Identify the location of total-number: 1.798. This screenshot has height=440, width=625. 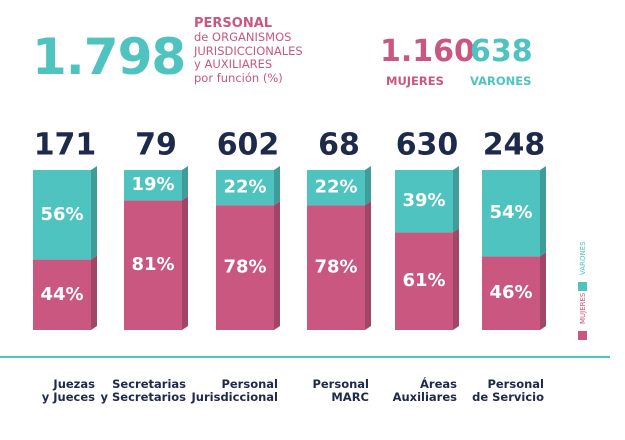
(109, 57).